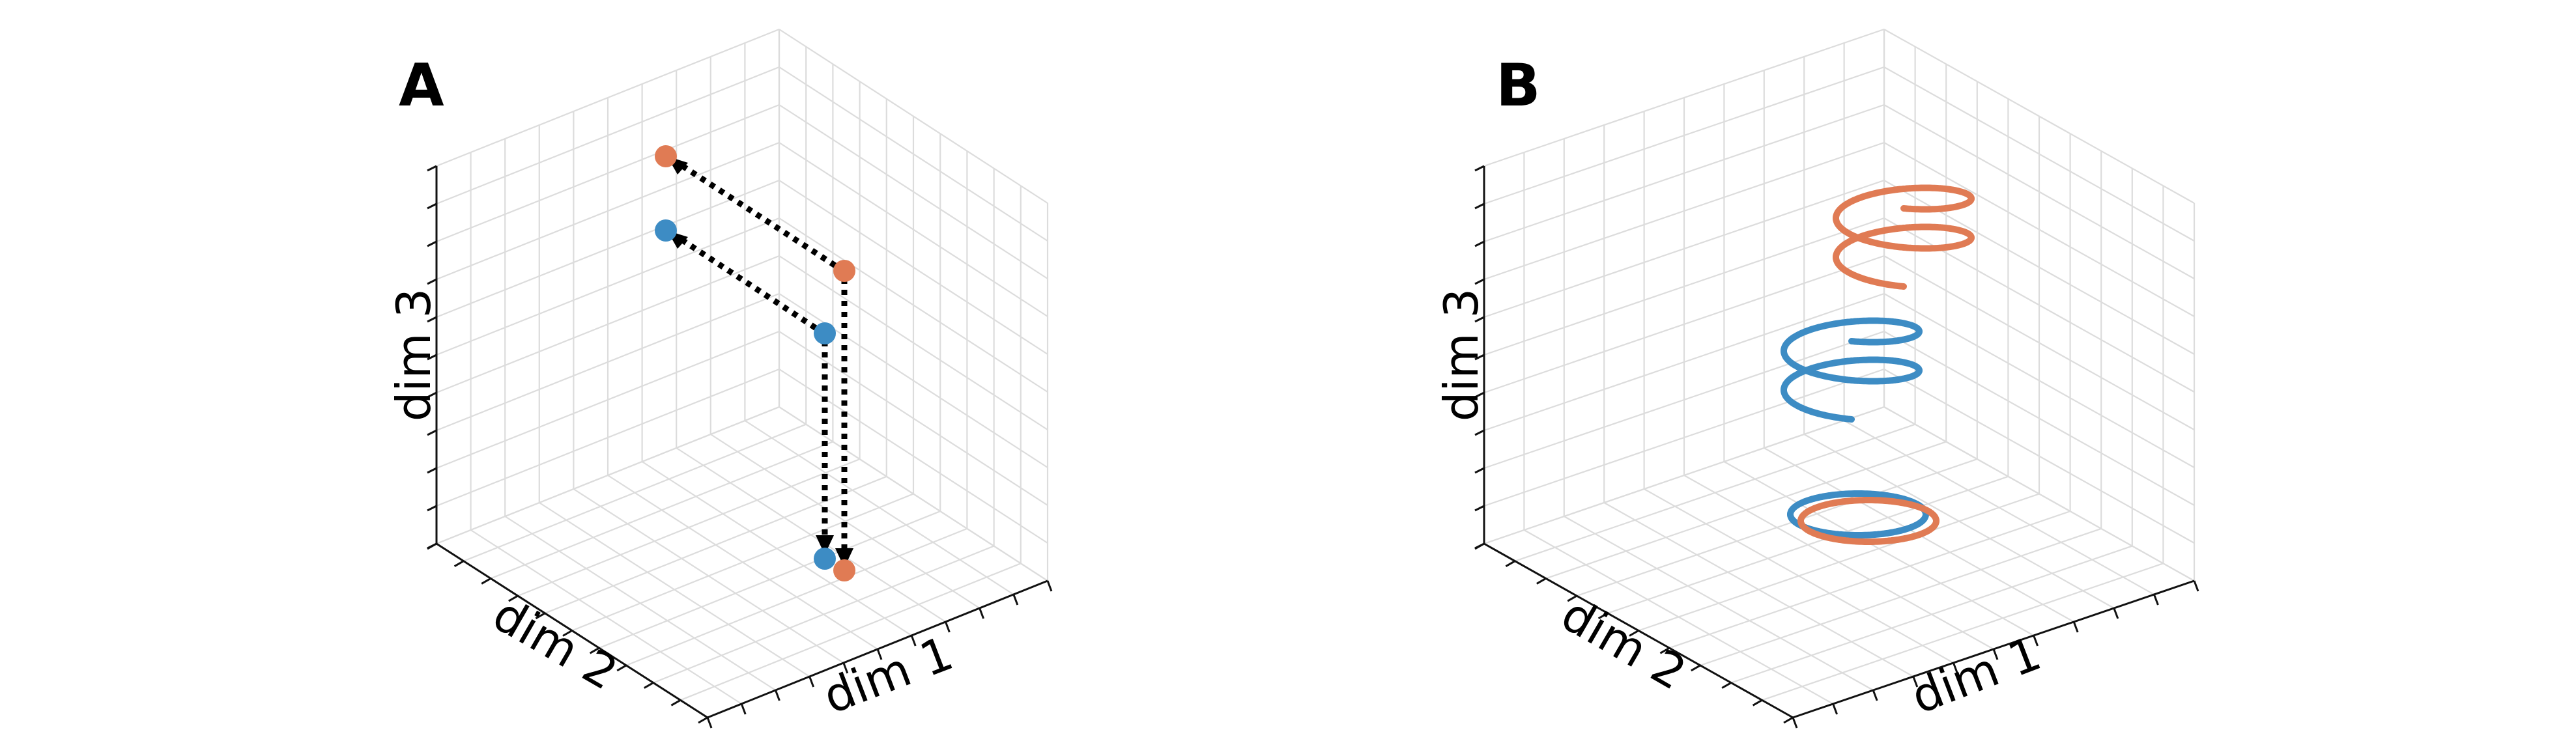 The image size is (2576, 754). I want to click on panel-a-ylabel: dim 2, so click(555, 644).